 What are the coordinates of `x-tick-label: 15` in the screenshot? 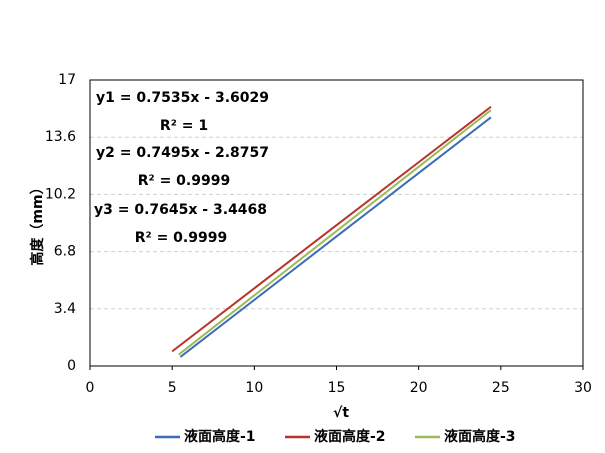 It's located at (337, 388).